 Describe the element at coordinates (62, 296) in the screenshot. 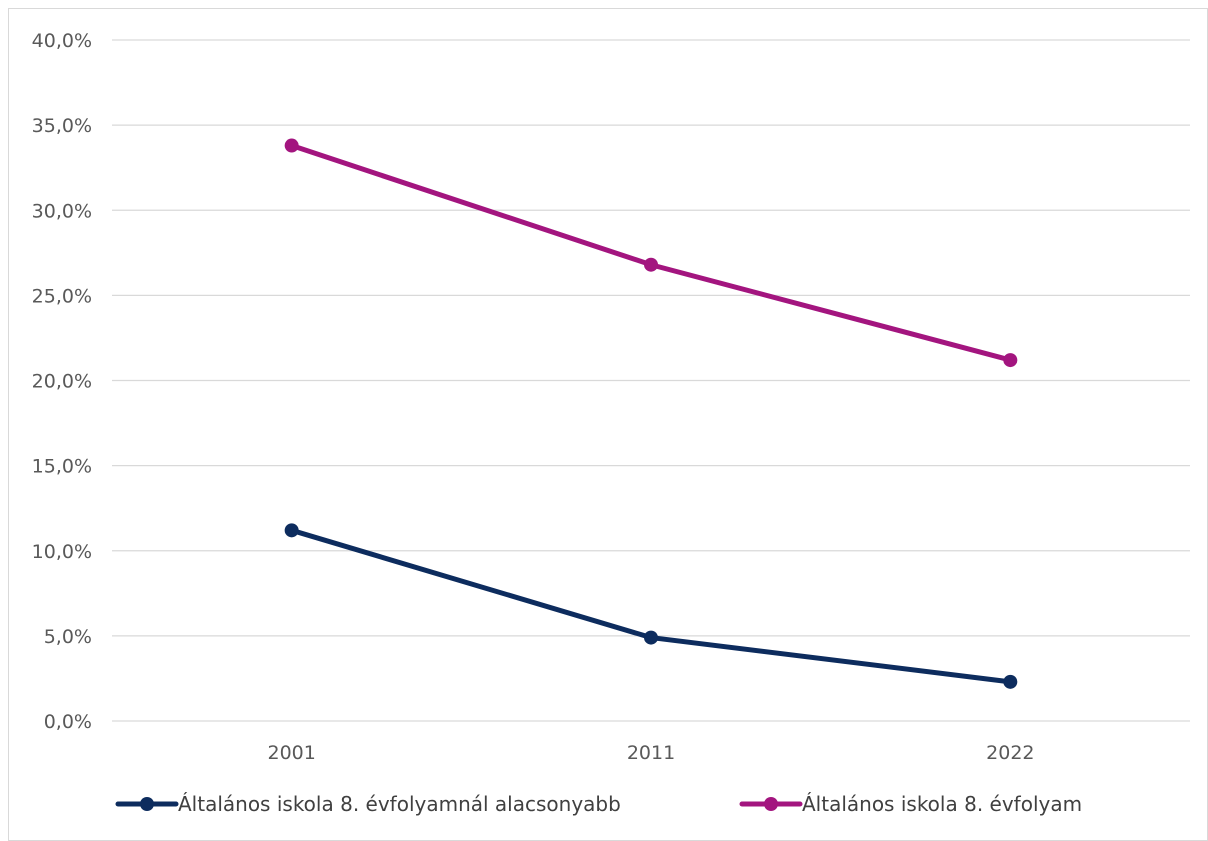

I see `y-tick-label: 25,0%` at that location.